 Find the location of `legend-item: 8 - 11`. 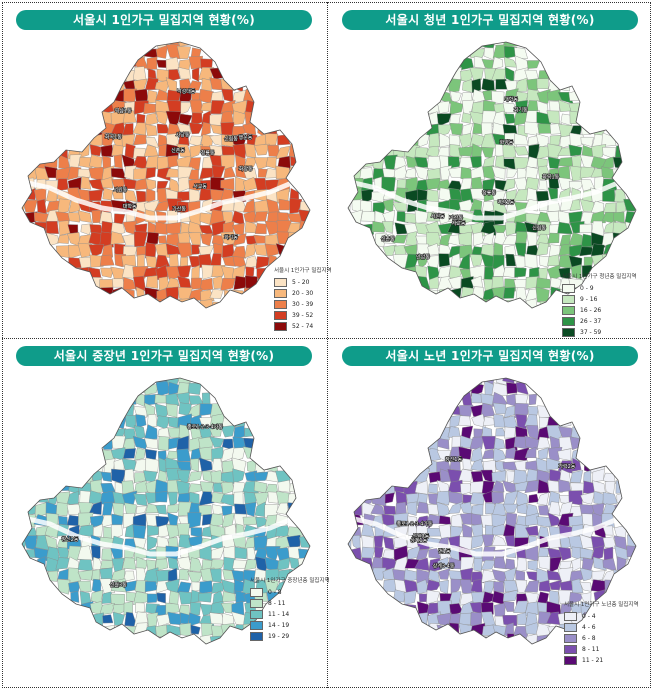

legend-item: 8 - 11 is located at coordinates (290, 603).